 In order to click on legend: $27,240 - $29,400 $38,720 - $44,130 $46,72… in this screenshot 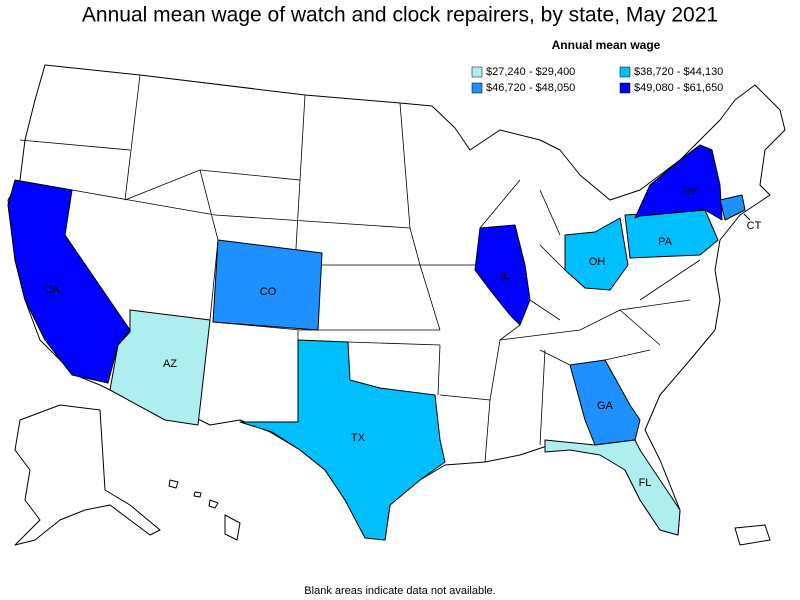, I will do `click(597, 80)`.